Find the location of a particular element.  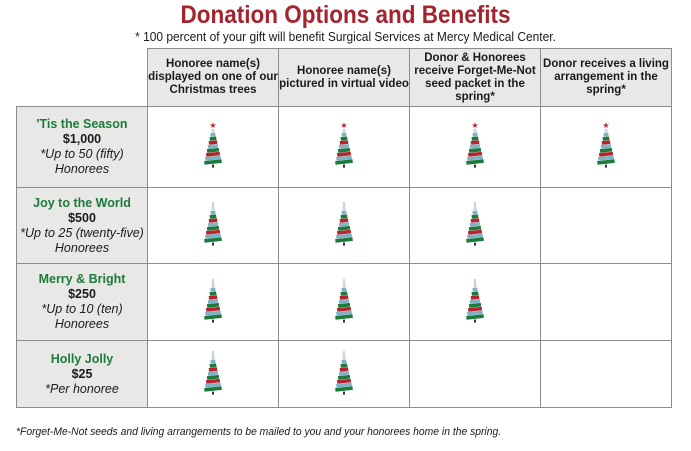

tier-amount: $25 is located at coordinates (82, 373).